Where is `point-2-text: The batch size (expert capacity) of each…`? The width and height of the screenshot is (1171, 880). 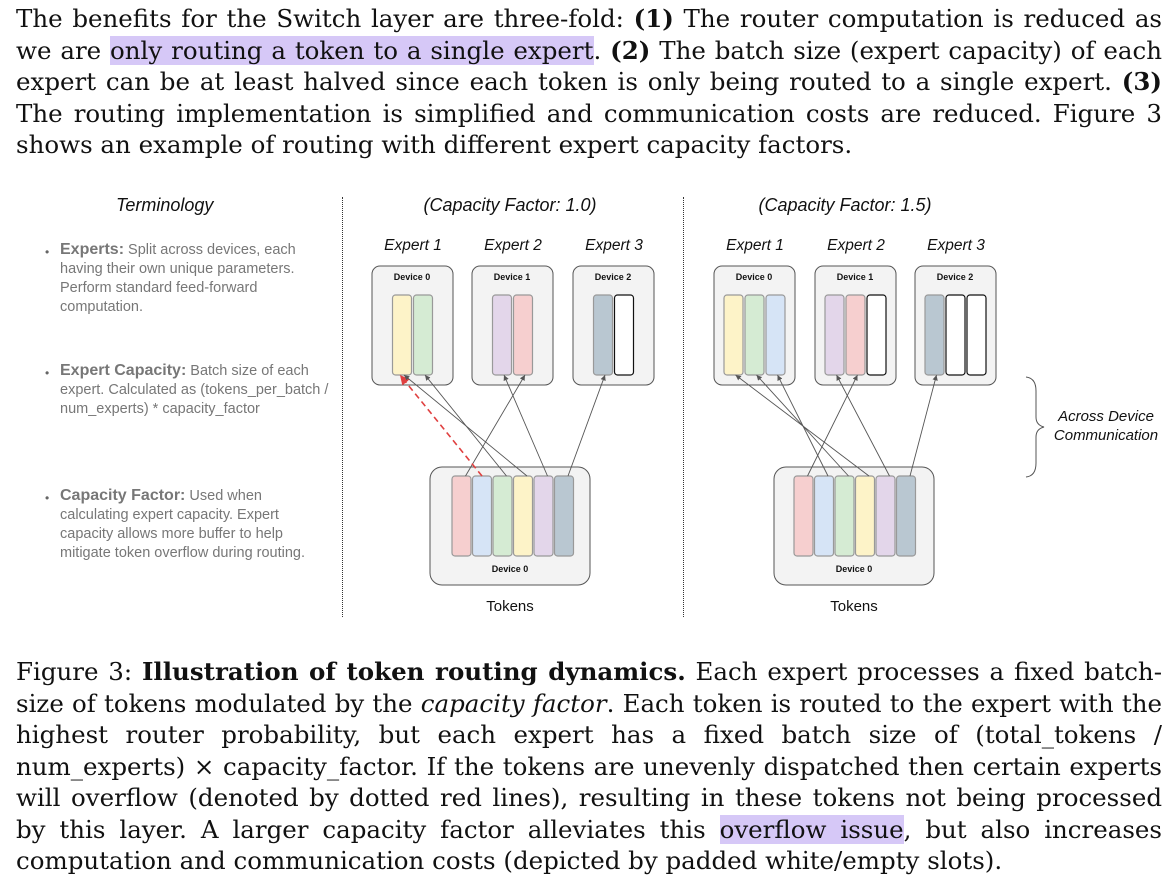
point-2-text: The batch size (expert capacity) of each… is located at coordinates (589, 66).